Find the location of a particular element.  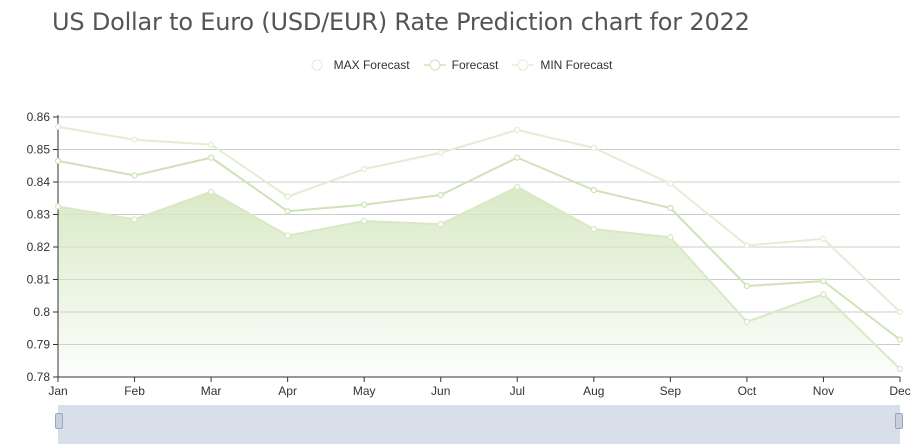

legend-min-forecast-marker is located at coordinates (523, 65).